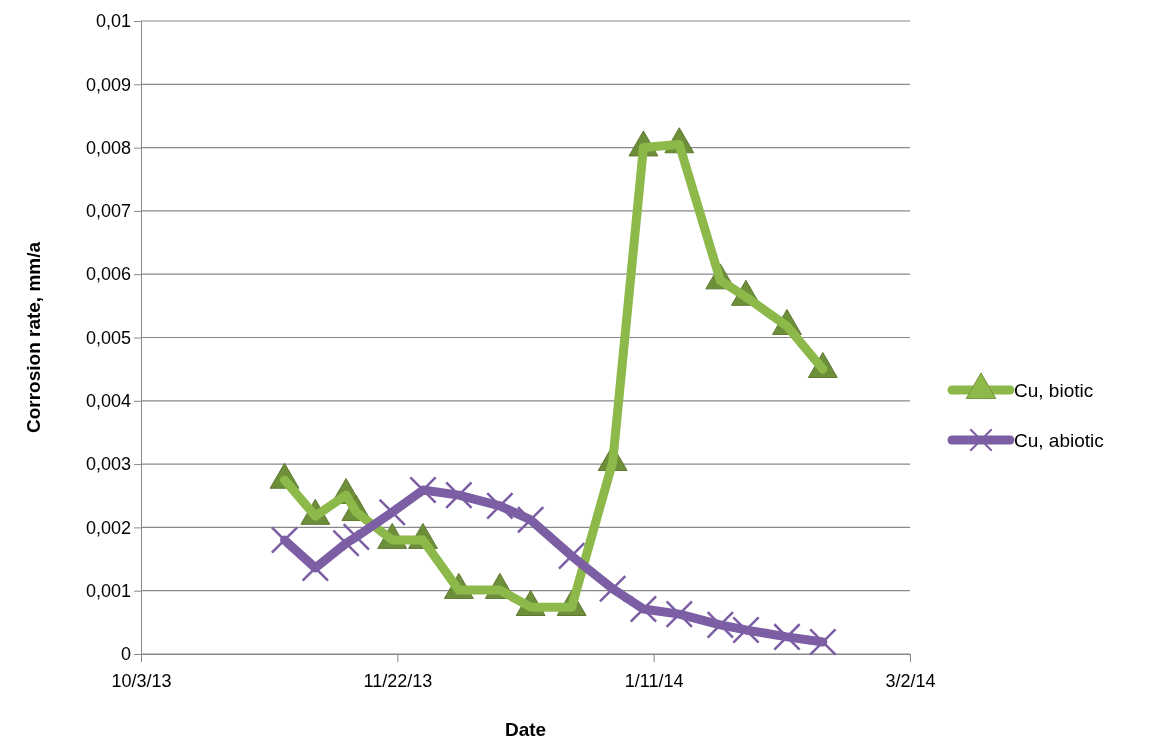  Describe the element at coordinates (1054, 390) in the screenshot. I see `legend-label: Cu, biotic` at that location.